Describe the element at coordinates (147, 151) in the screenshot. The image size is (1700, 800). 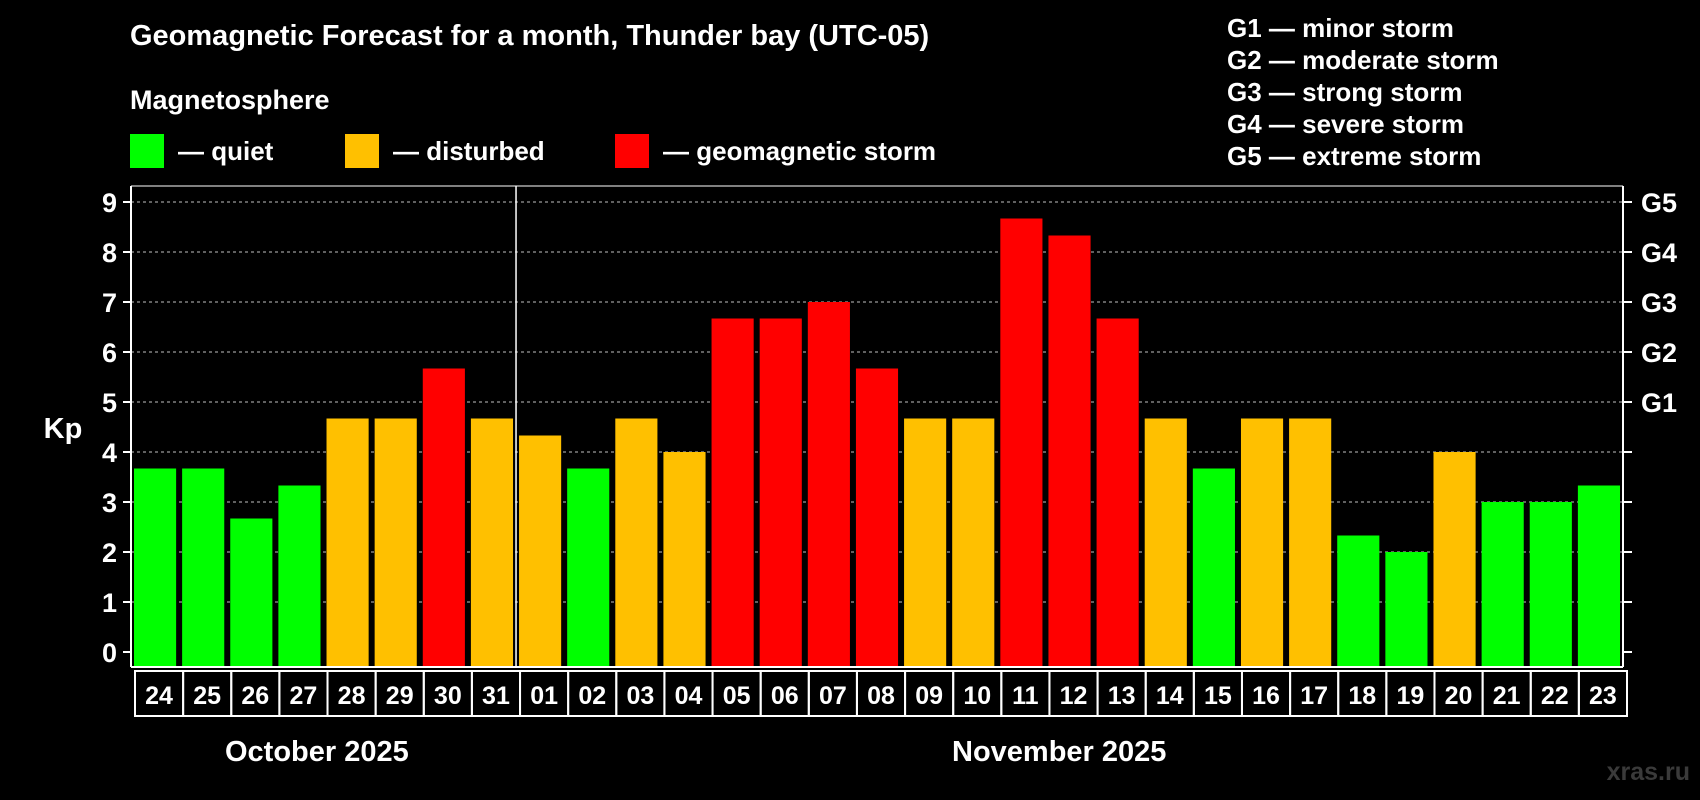
I see `legend-quiet-swatch` at that location.